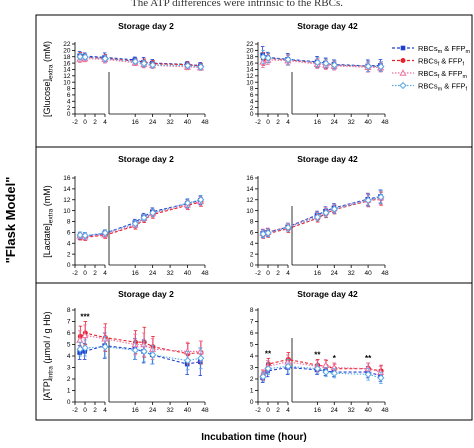 The height and width of the screenshot is (448, 474). What do you see at coordinates (67, 70) in the screenshot?
I see `y-tick-label: 14` at bounding box center [67, 70].